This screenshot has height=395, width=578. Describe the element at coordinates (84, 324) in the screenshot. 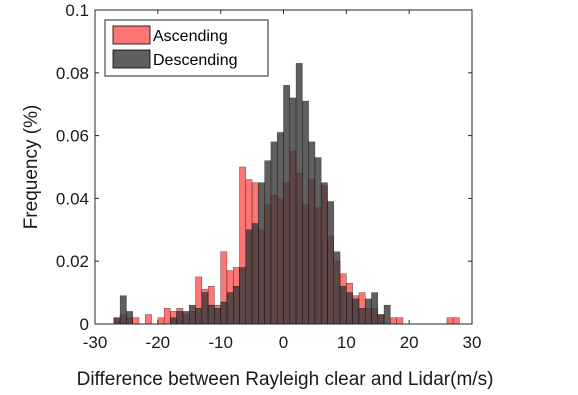

I see `y-tick-label: 0` at that location.